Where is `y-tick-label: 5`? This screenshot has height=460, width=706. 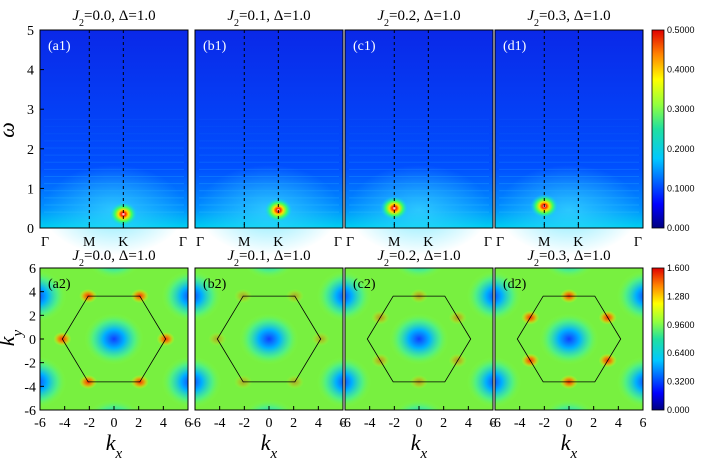
y-tick-label: 5 is located at coordinates (30, 31).